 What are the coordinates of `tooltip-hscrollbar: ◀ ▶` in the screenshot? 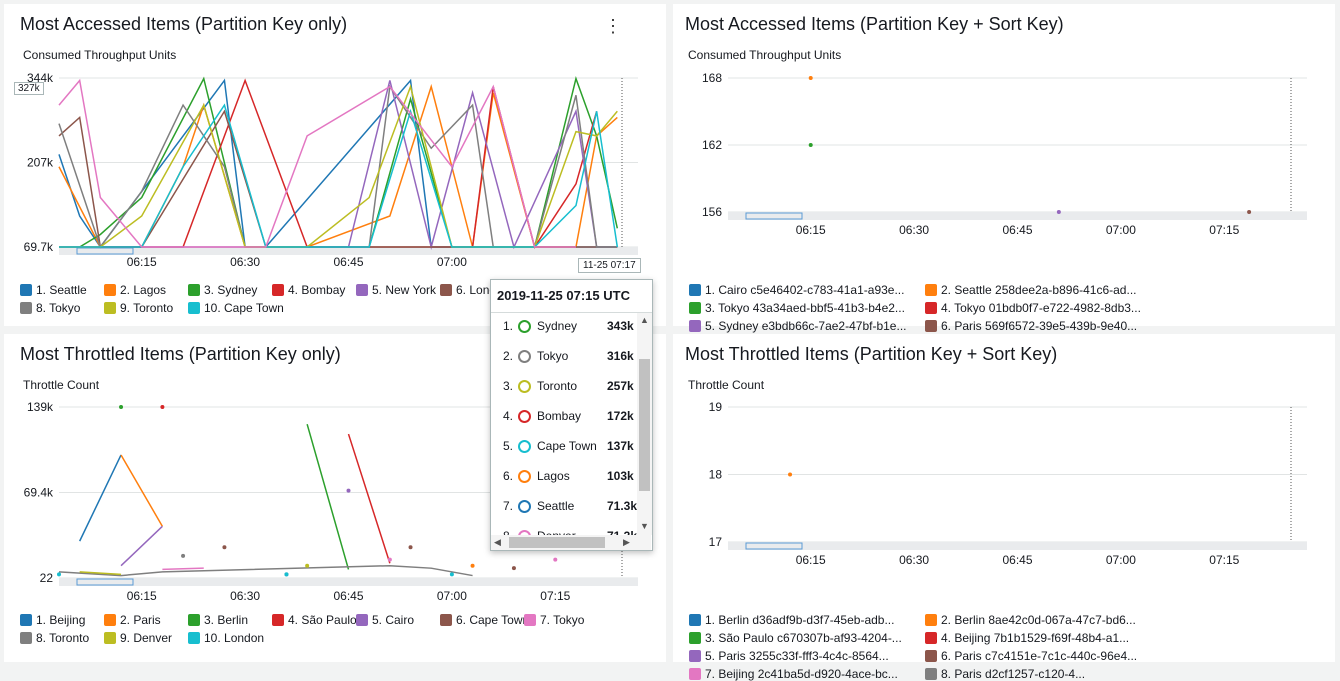 It's located at (571, 542).